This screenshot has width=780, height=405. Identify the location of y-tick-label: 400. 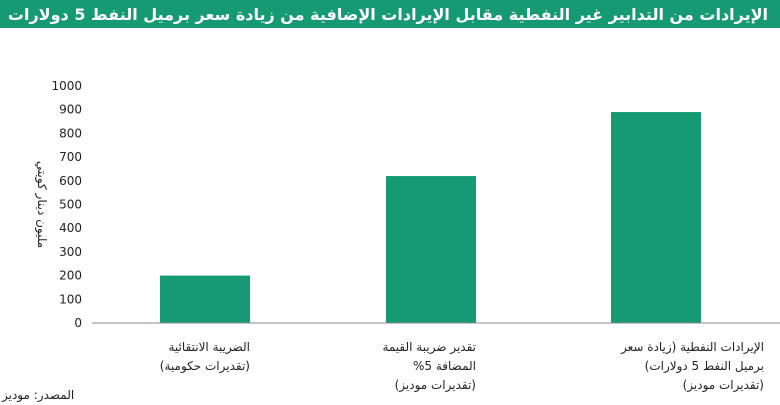
(70, 228).